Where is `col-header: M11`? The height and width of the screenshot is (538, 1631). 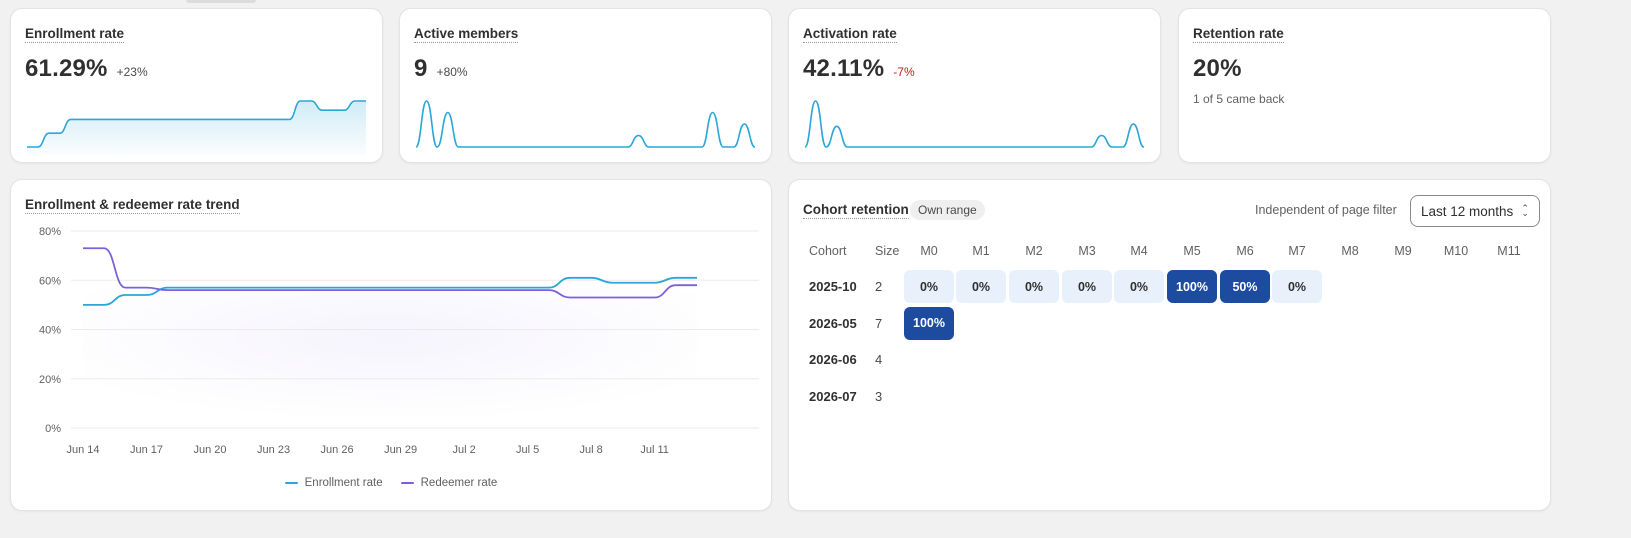 col-header: M11 is located at coordinates (1509, 251).